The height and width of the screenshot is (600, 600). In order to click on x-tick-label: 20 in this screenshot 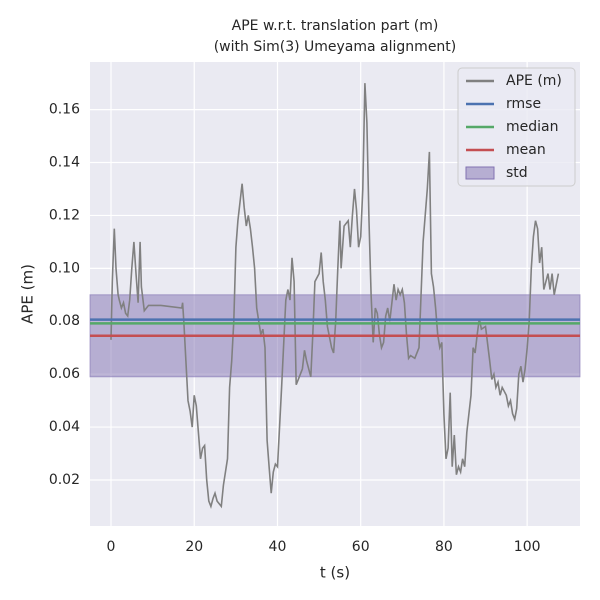, I will do `click(194, 547)`.